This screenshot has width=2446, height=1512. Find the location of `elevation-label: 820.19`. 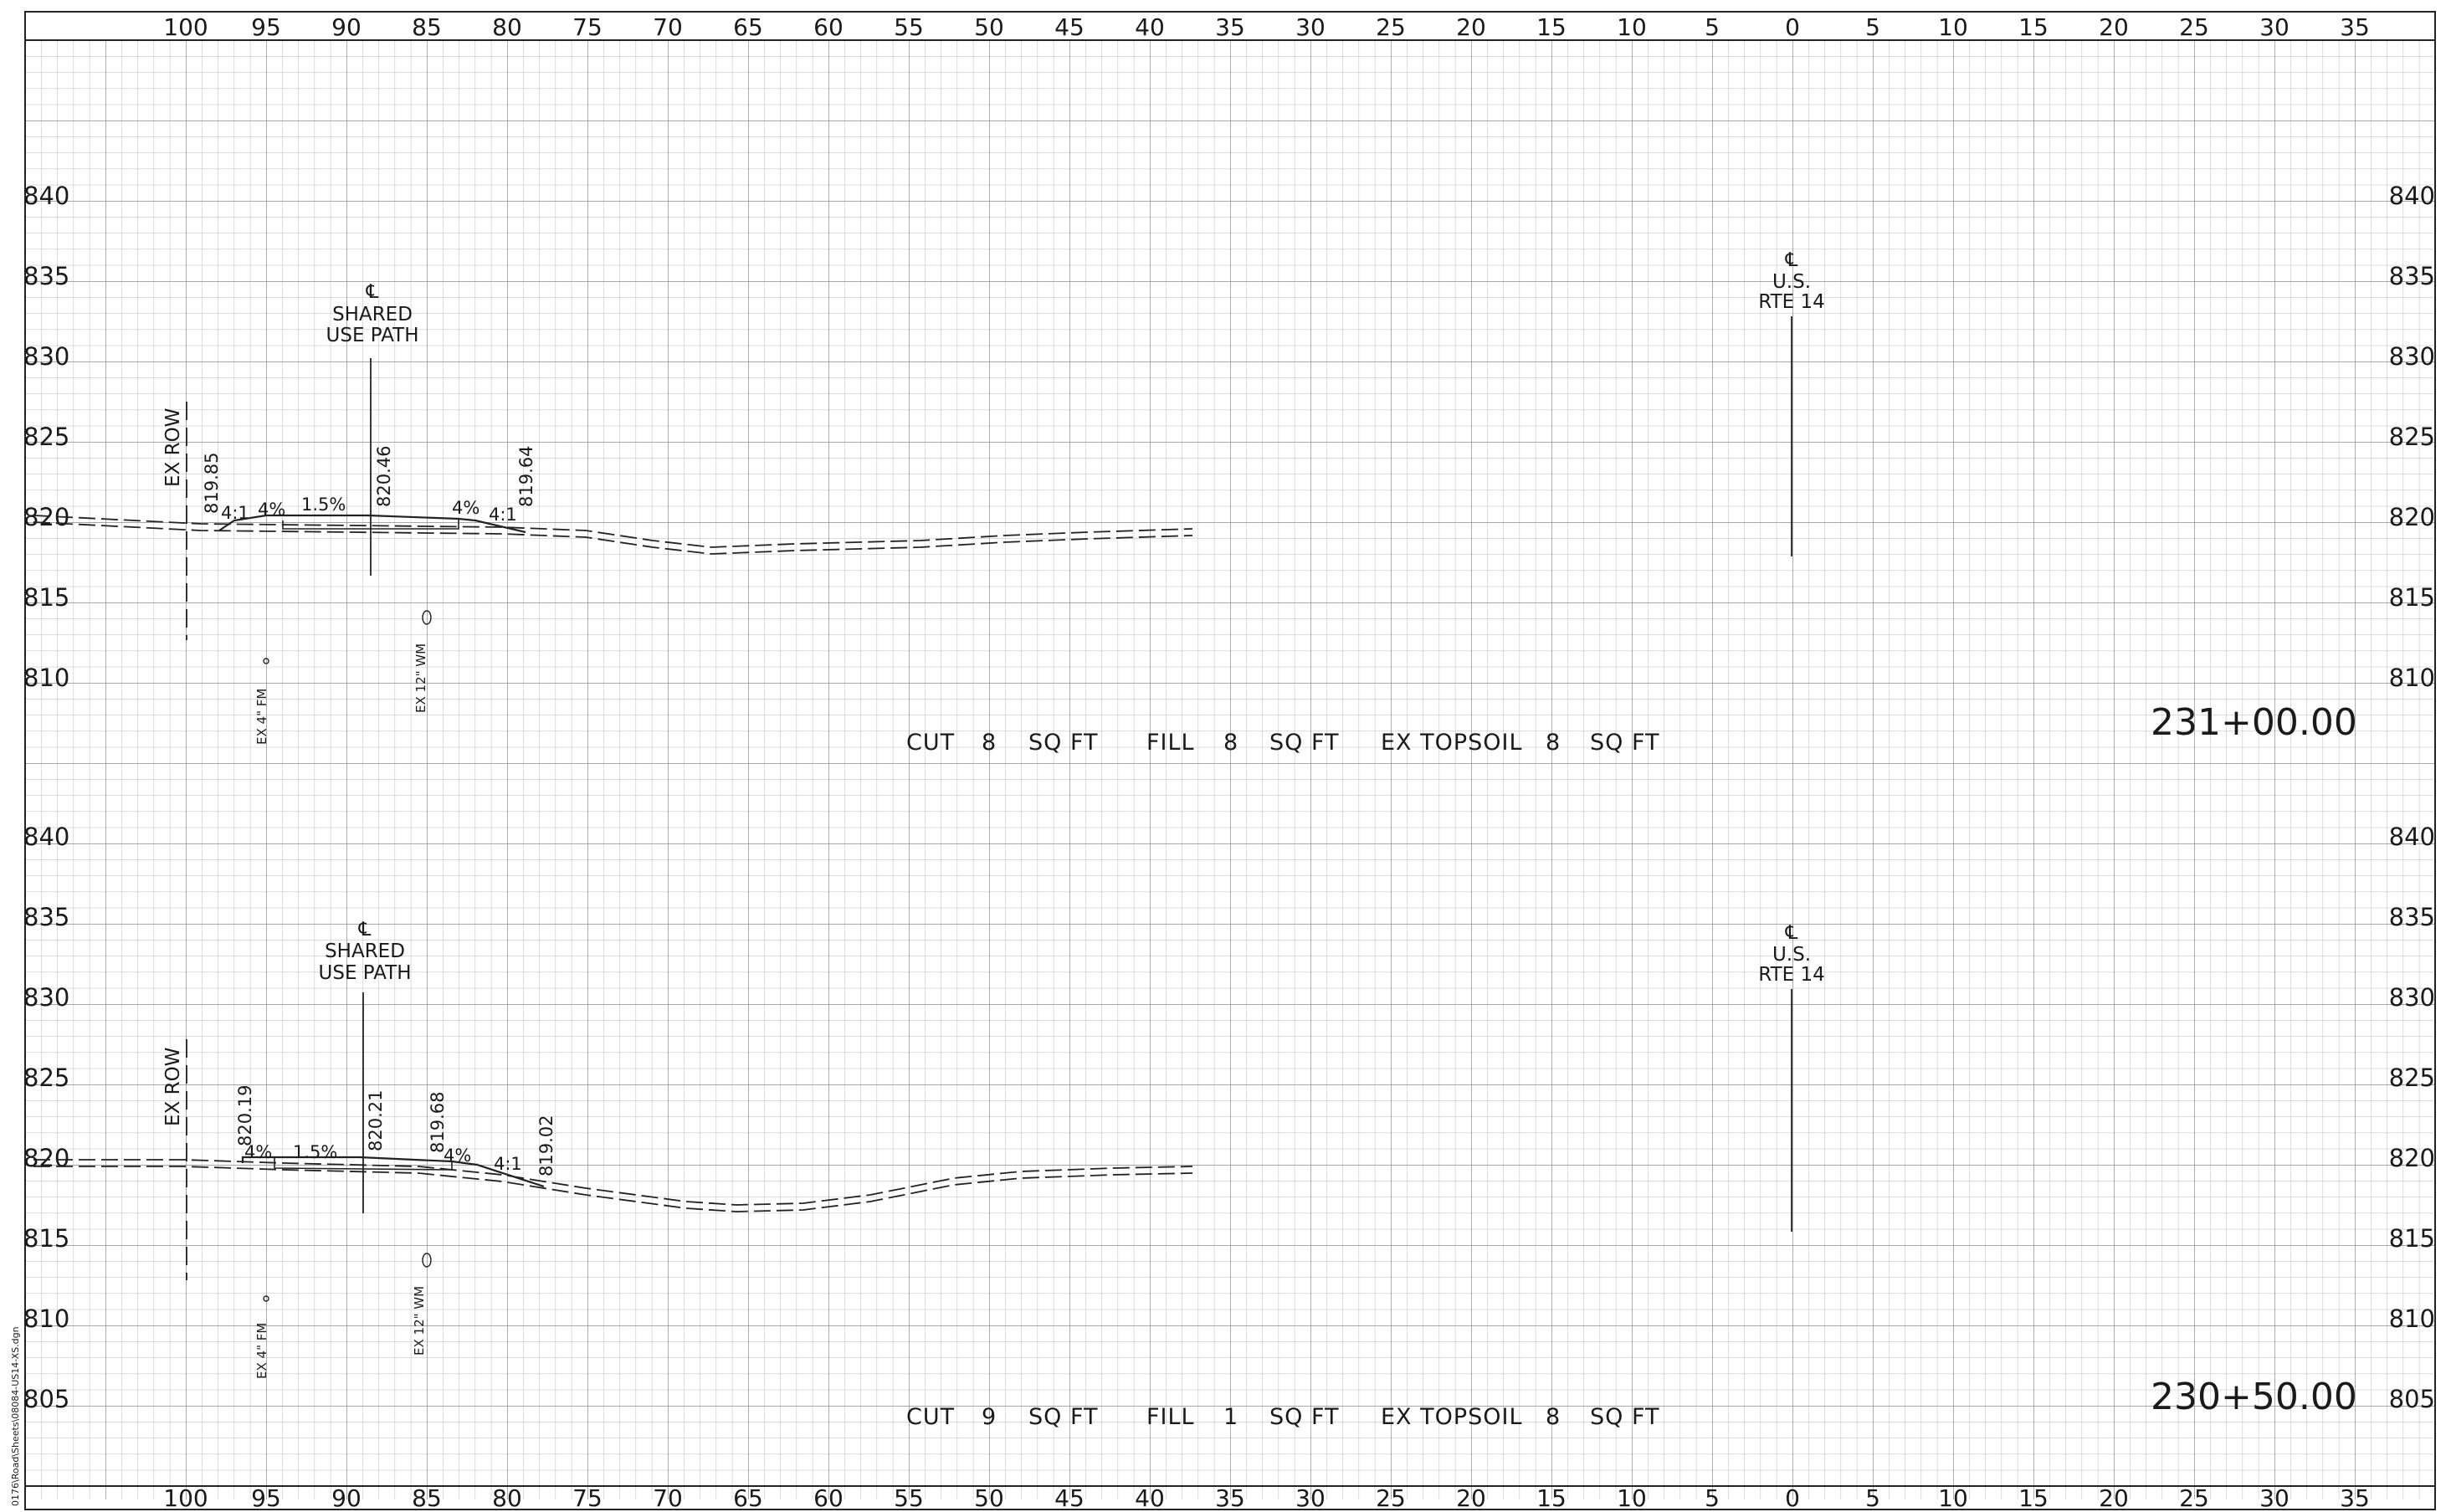

elevation-label: 820.19 is located at coordinates (245, 1115).